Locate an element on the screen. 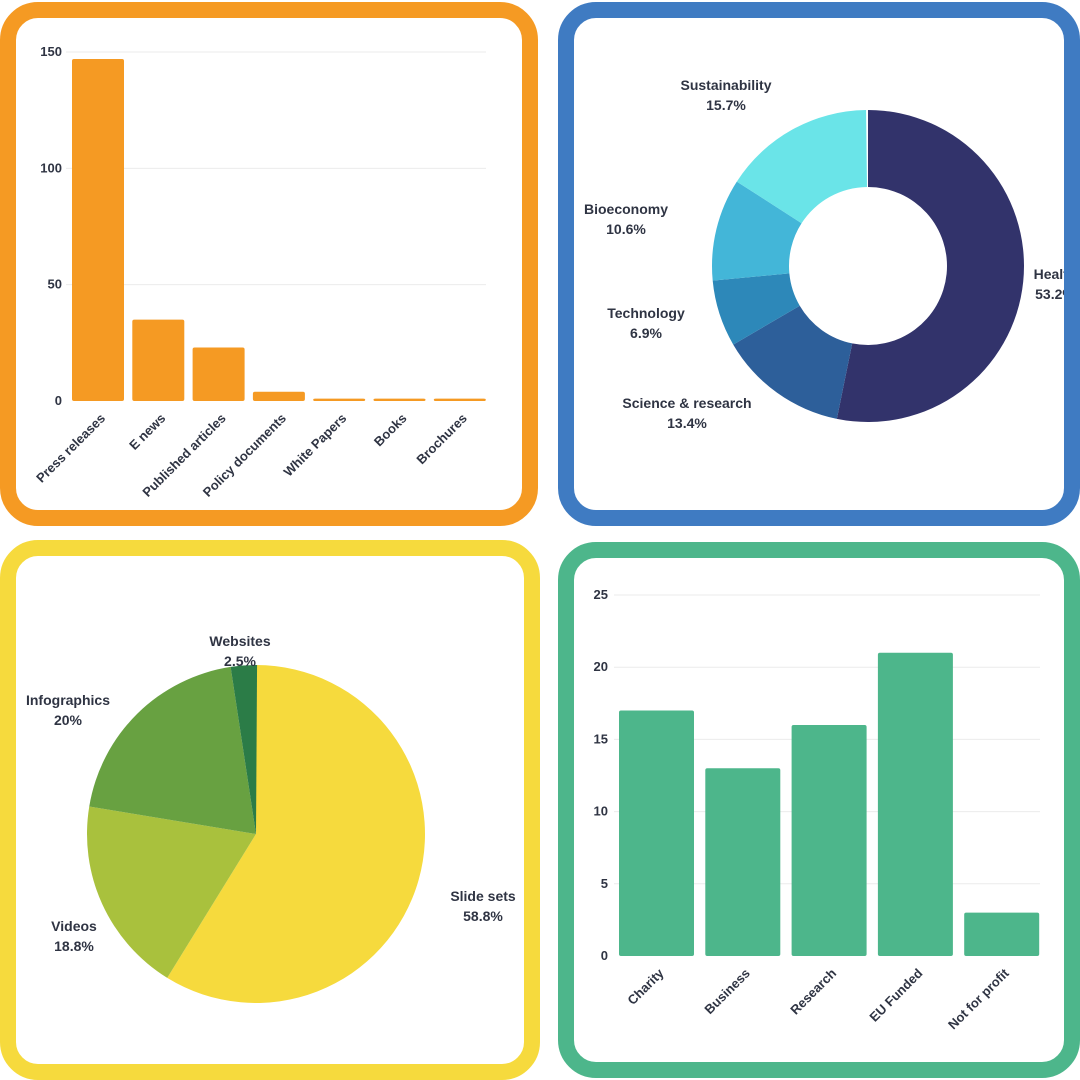 The width and height of the screenshot is (1080, 1080). bar-eu-funded is located at coordinates (915, 804).